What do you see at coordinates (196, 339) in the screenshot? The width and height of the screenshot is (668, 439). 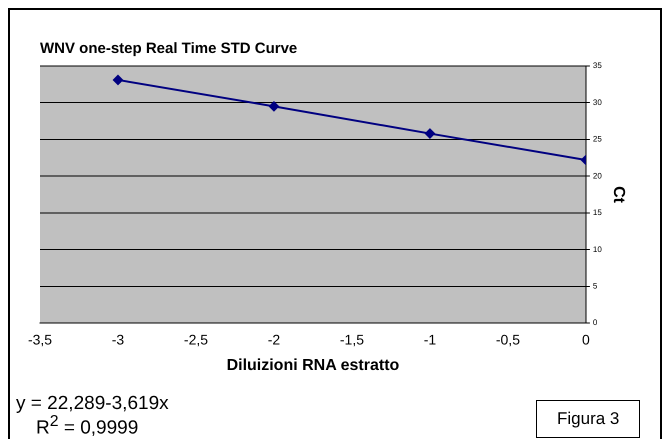 I see `x-tick-label: -2,5` at bounding box center [196, 339].